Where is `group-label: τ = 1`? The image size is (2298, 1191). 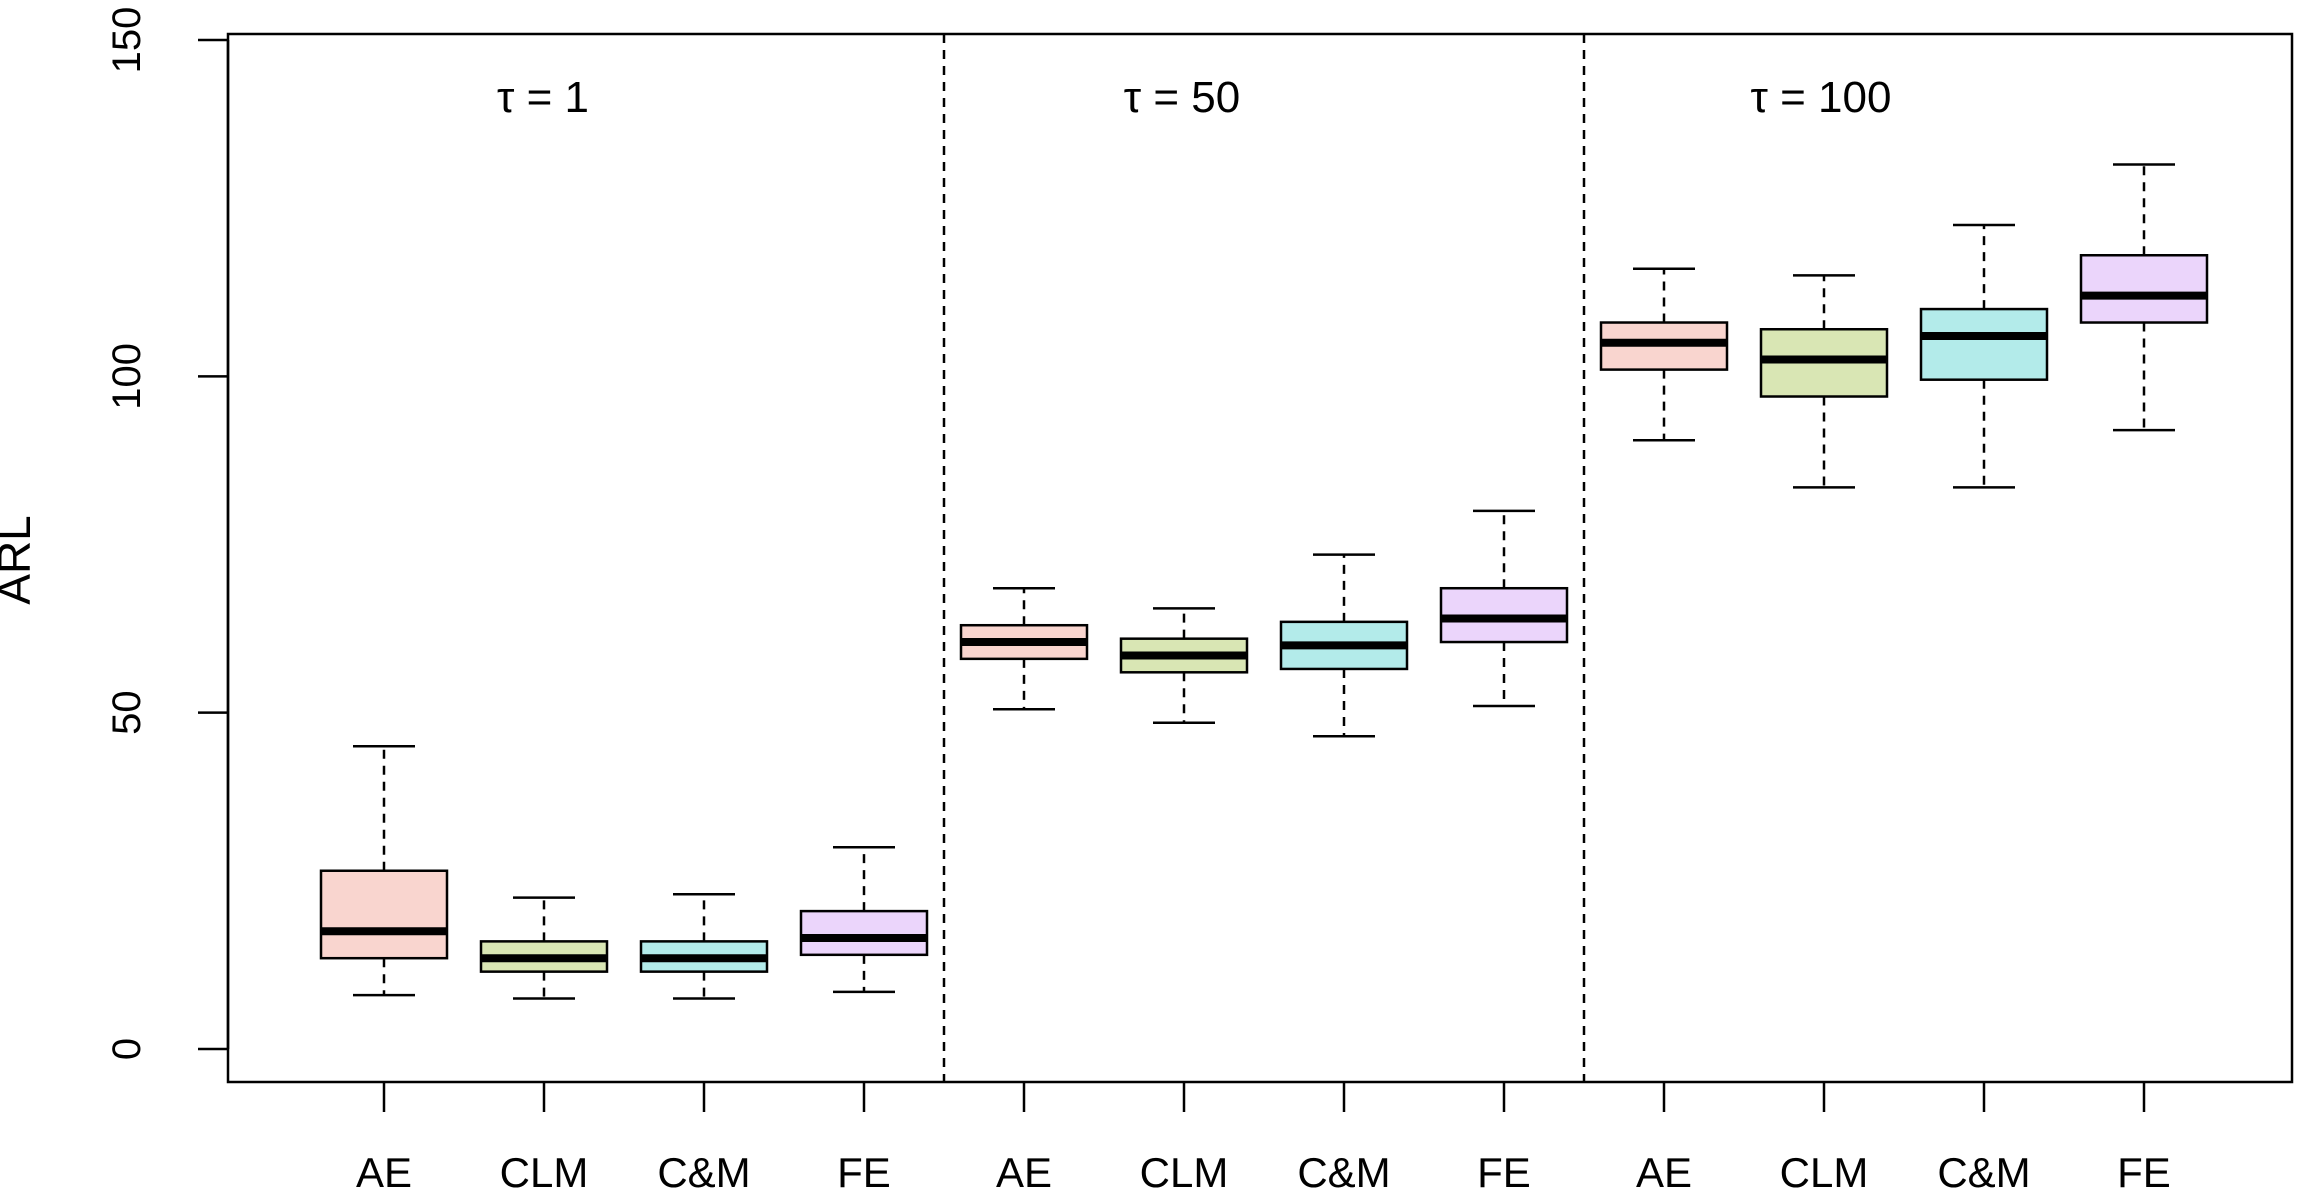 group-label: τ = 1 is located at coordinates (543, 97).